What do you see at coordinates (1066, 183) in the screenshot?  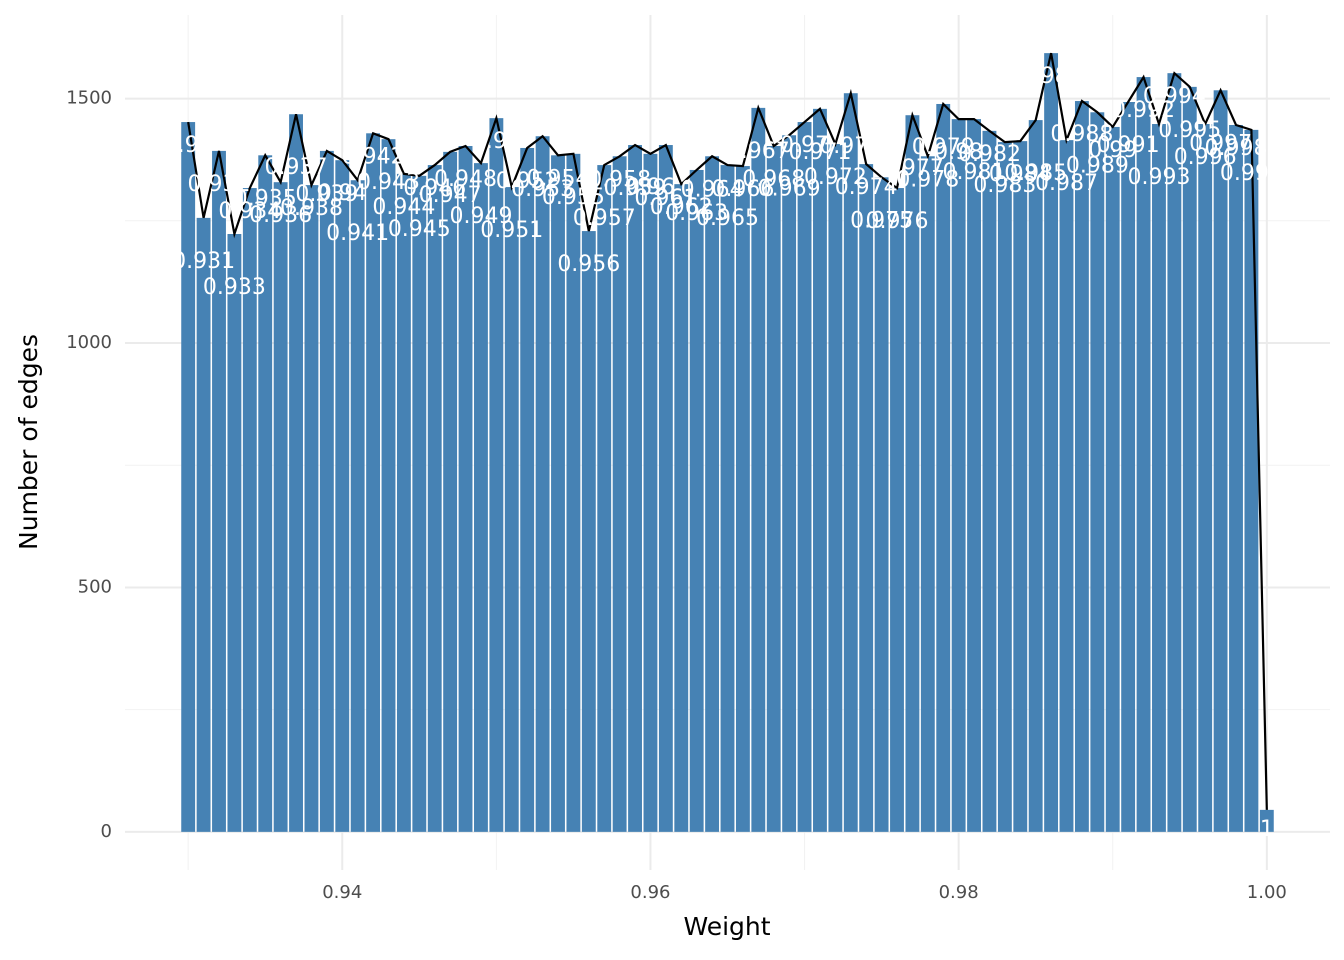 I see `bar-label: 0.987` at bounding box center [1066, 183].